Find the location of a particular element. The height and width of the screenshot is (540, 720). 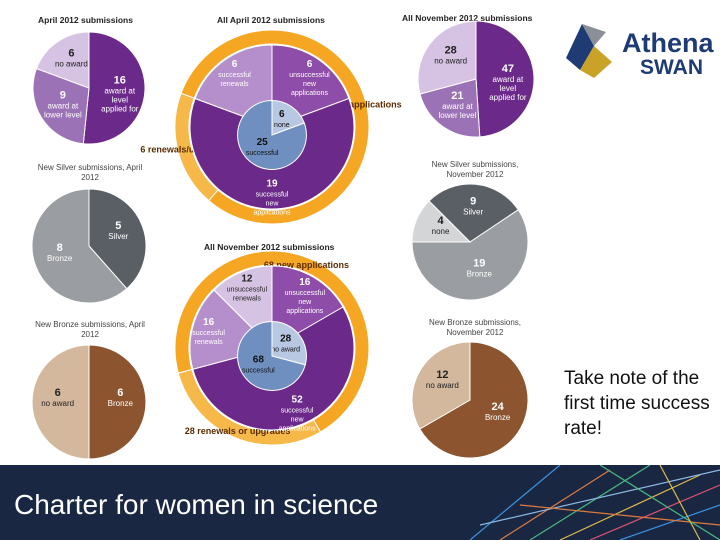

chart7-slice-bronze-value: 24 is located at coordinates (498, 407).